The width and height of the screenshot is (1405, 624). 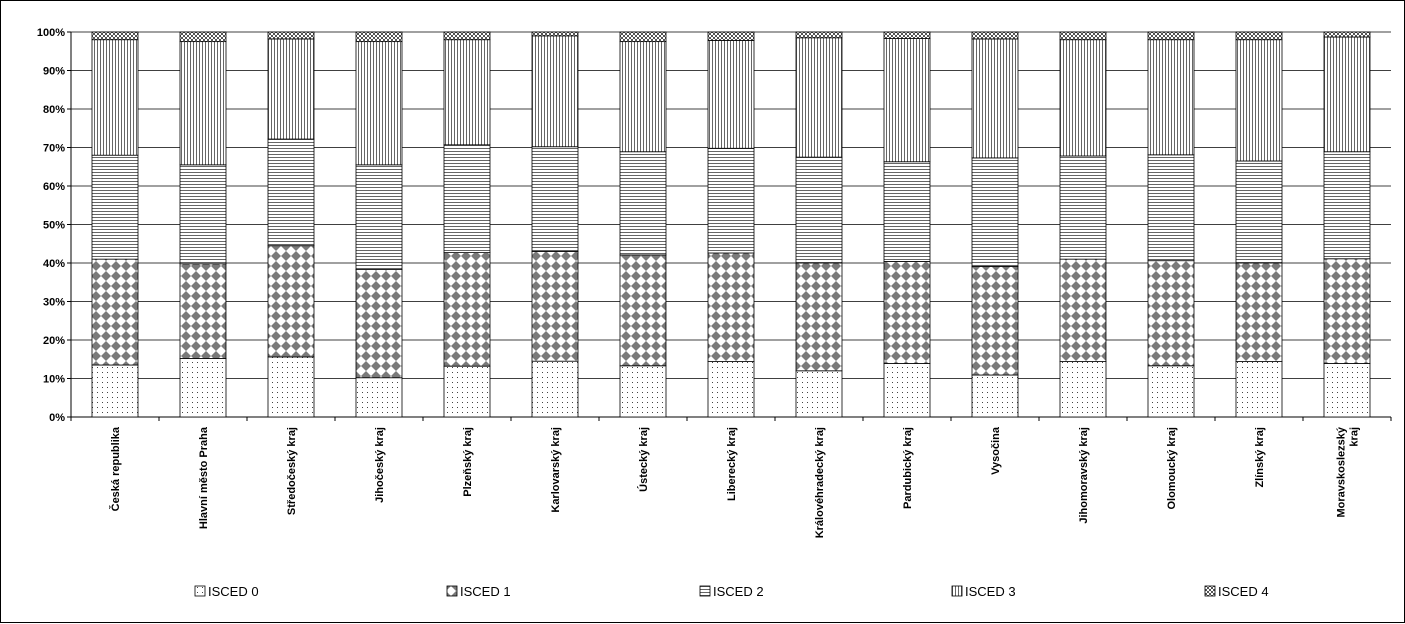 I want to click on legend: ISCED 0 ISCED 1 ISCED 2 ISCED 3 ISCED 4, so click(x=731, y=591).